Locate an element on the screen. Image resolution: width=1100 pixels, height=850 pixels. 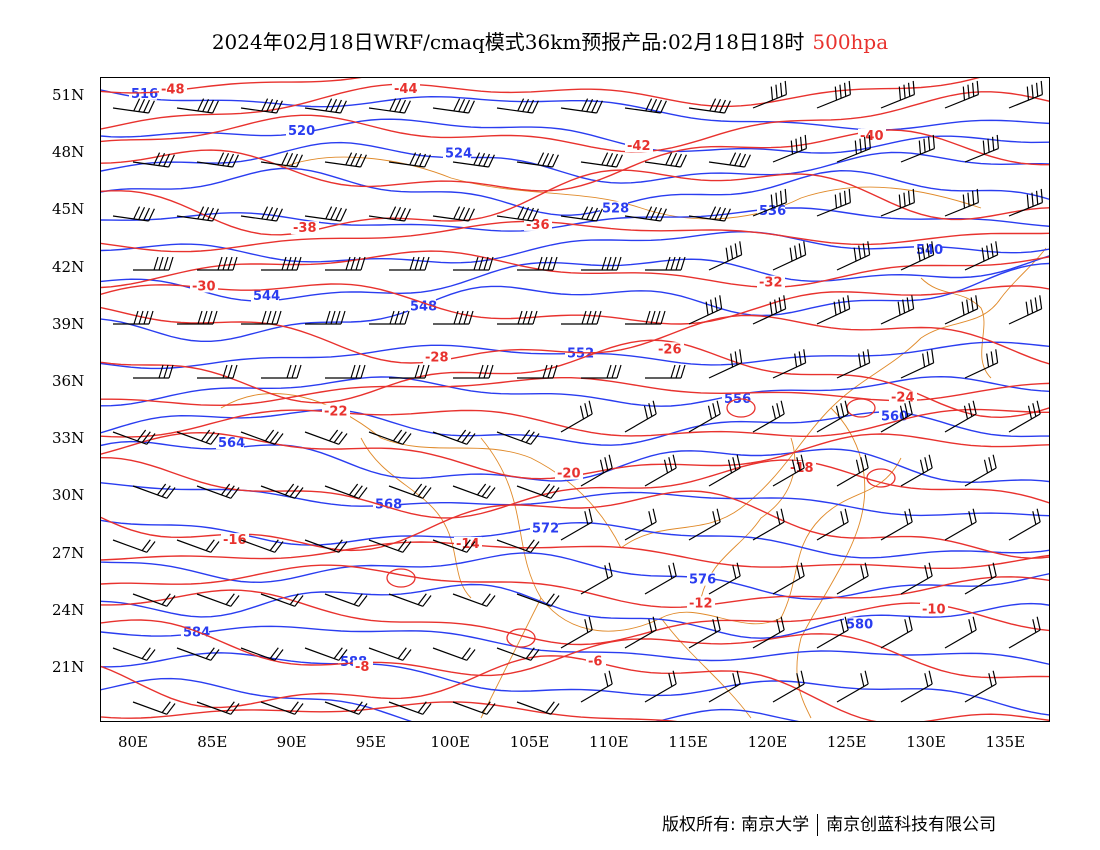
lon-tick-label: 80E is located at coordinates (133, 742).